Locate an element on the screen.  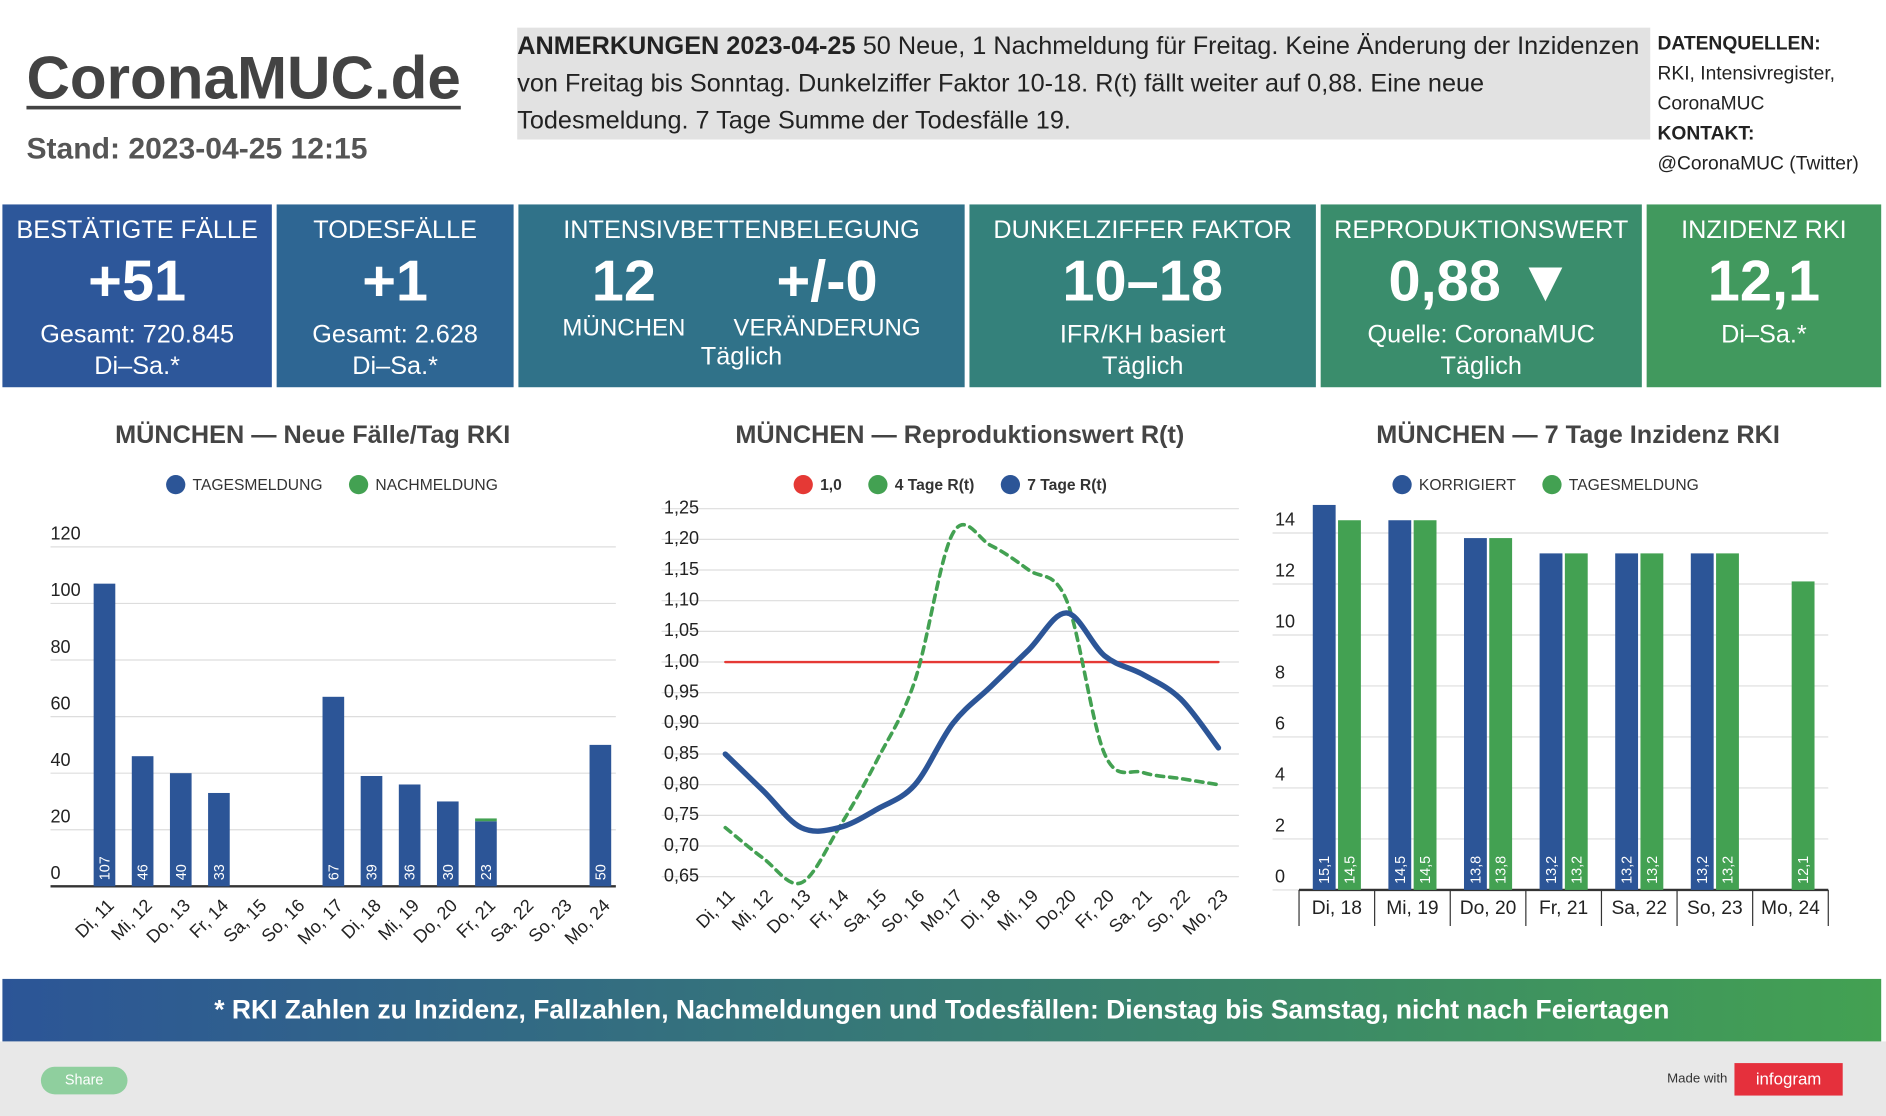
contact: @CoronaMUC (Twitter) is located at coordinates (1758, 164).